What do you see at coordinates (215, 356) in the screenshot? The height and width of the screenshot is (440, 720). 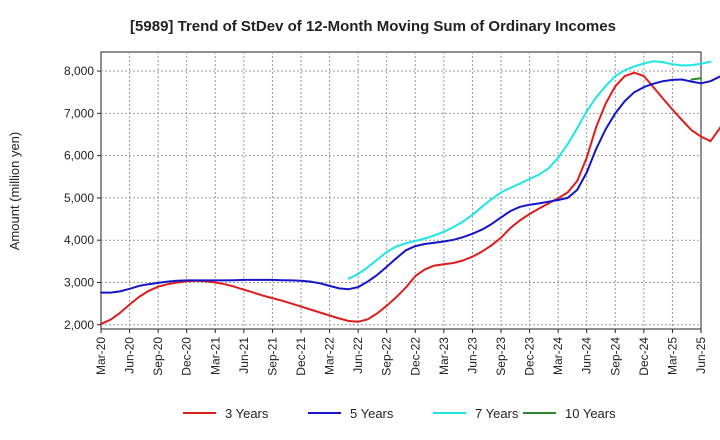 I see `x-tick-label: Mar-21` at bounding box center [215, 356].